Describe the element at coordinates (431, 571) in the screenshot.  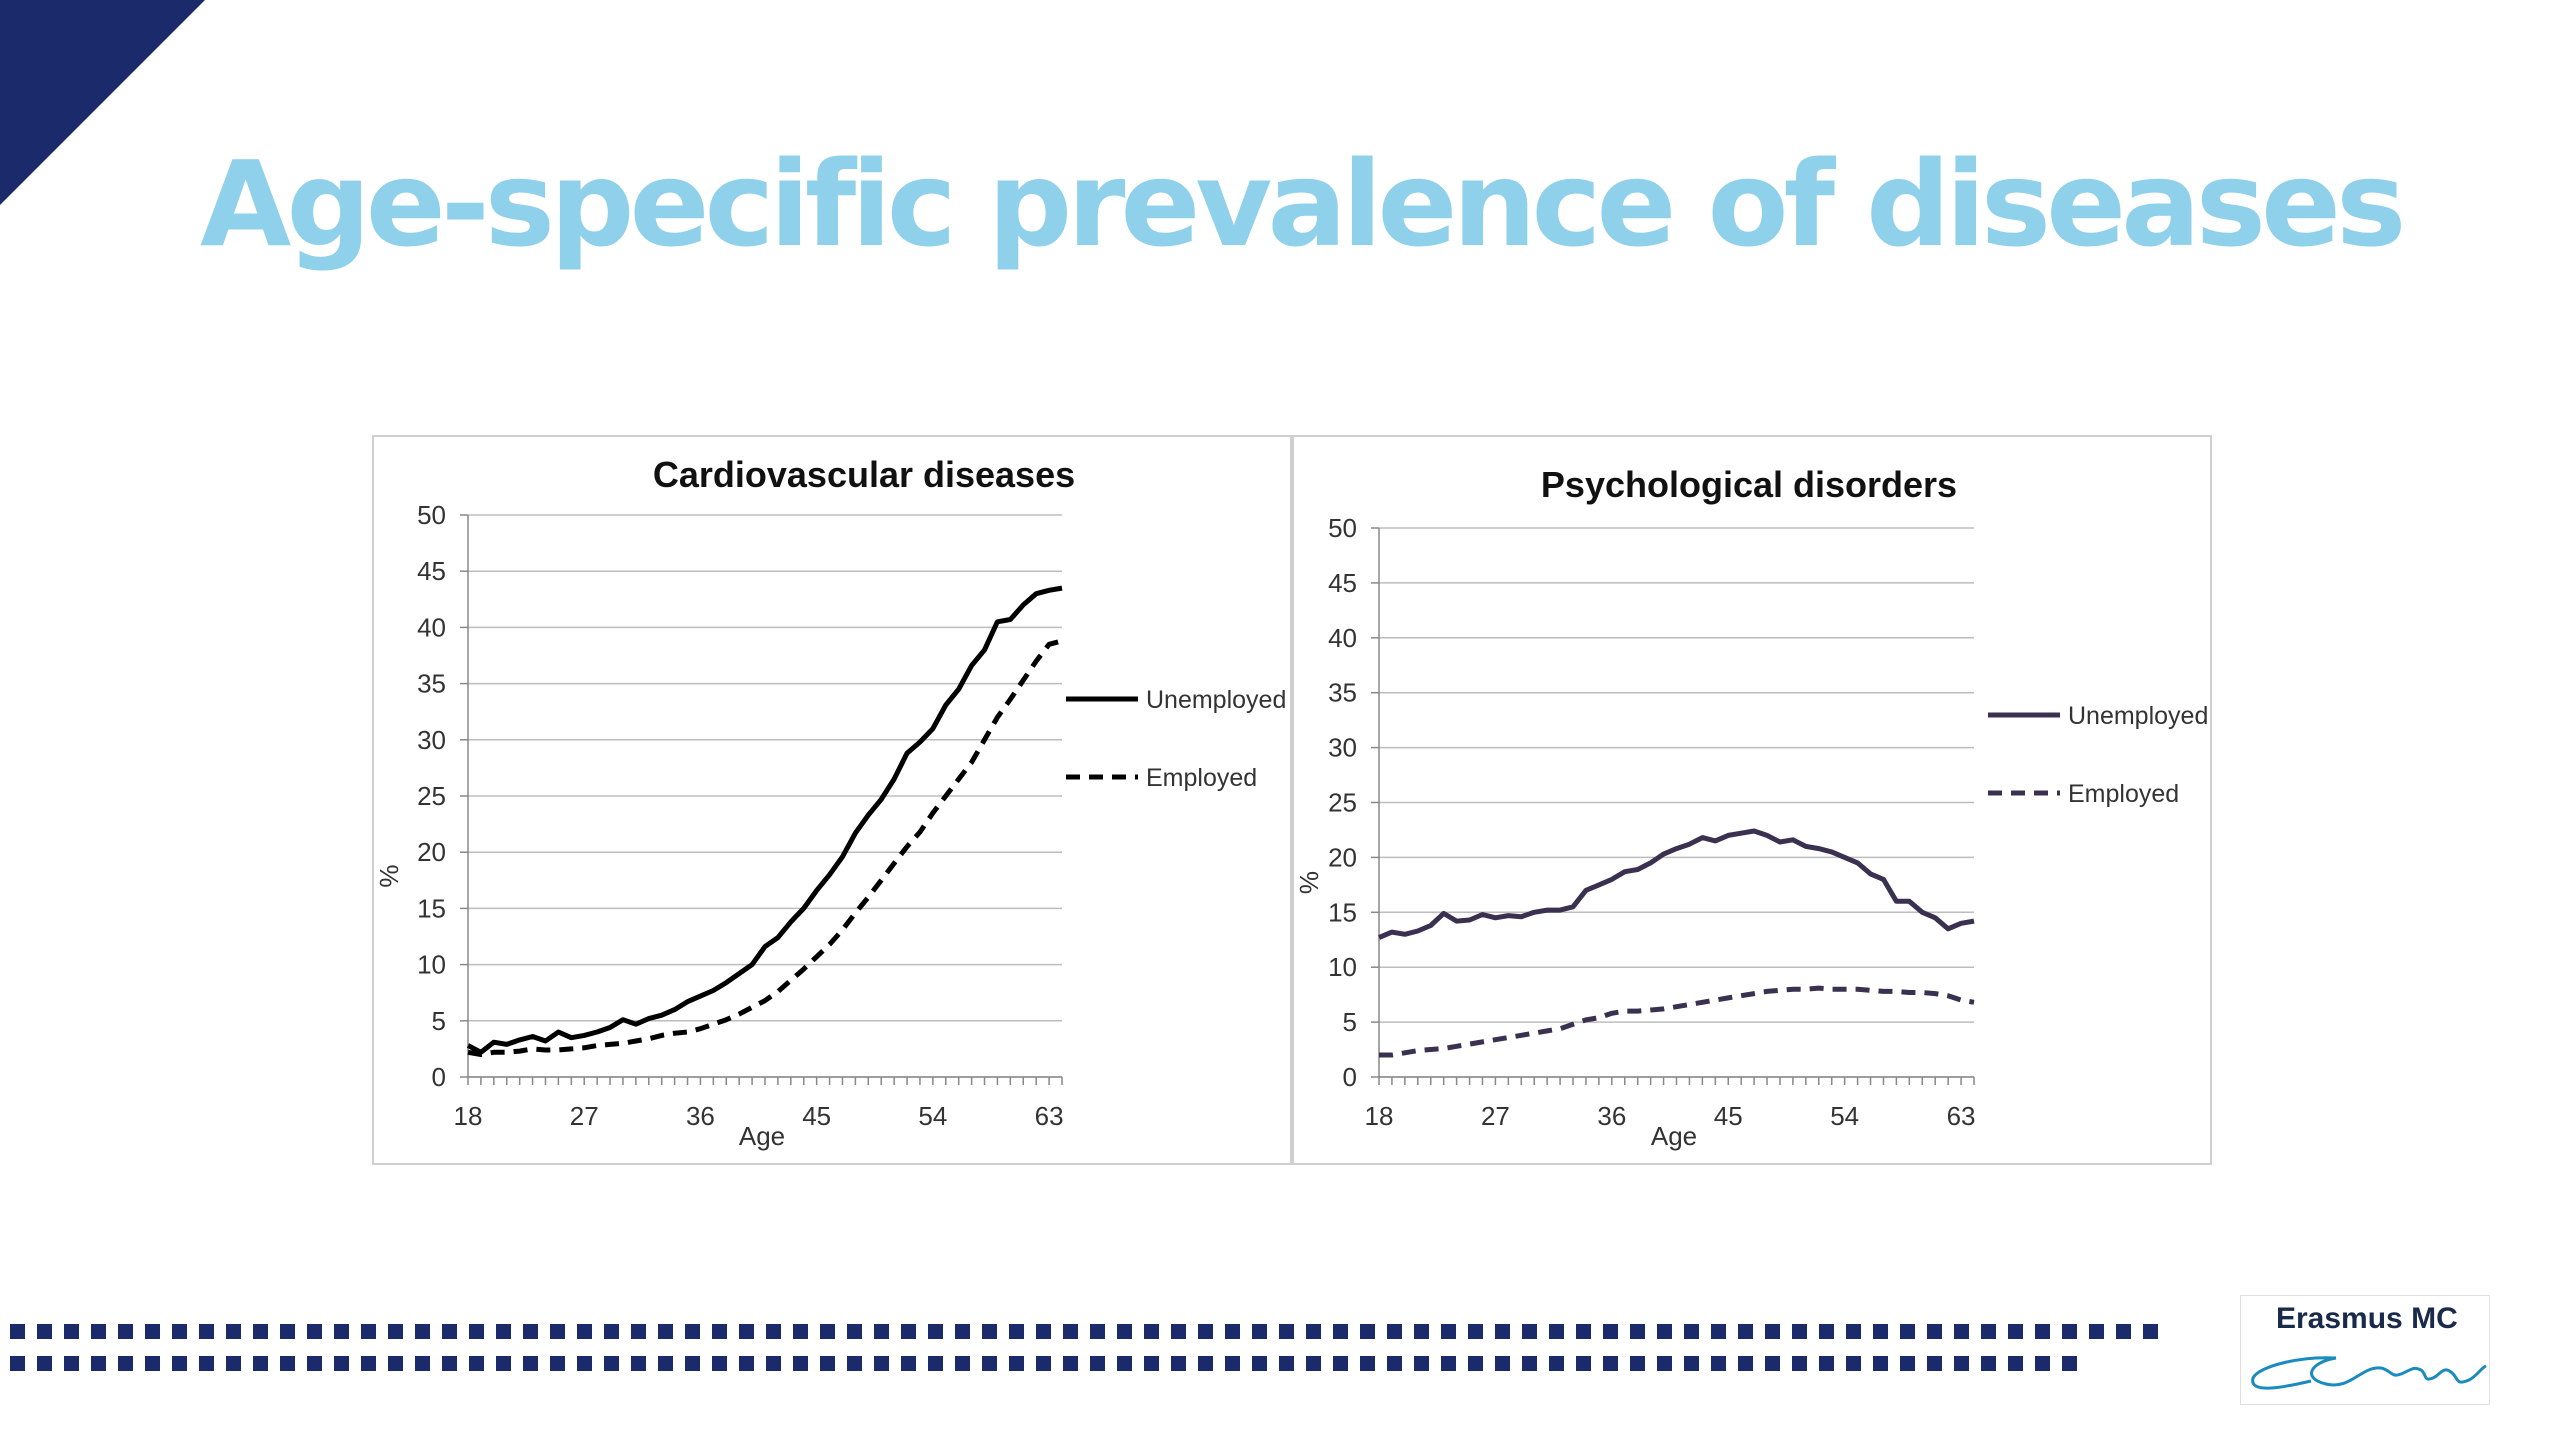
I see `y-tick-label: 45` at that location.